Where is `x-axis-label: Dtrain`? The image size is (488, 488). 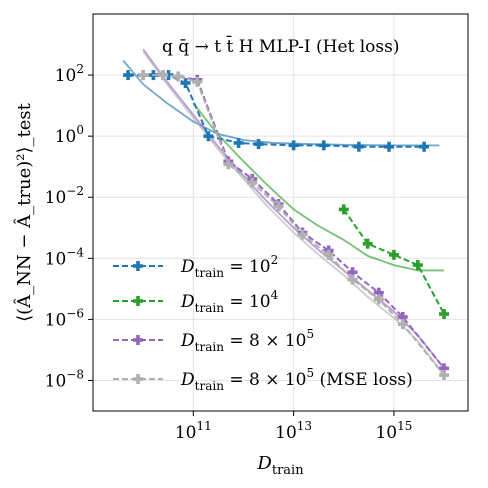
x-axis-label: Dtrain is located at coordinates (280, 465).